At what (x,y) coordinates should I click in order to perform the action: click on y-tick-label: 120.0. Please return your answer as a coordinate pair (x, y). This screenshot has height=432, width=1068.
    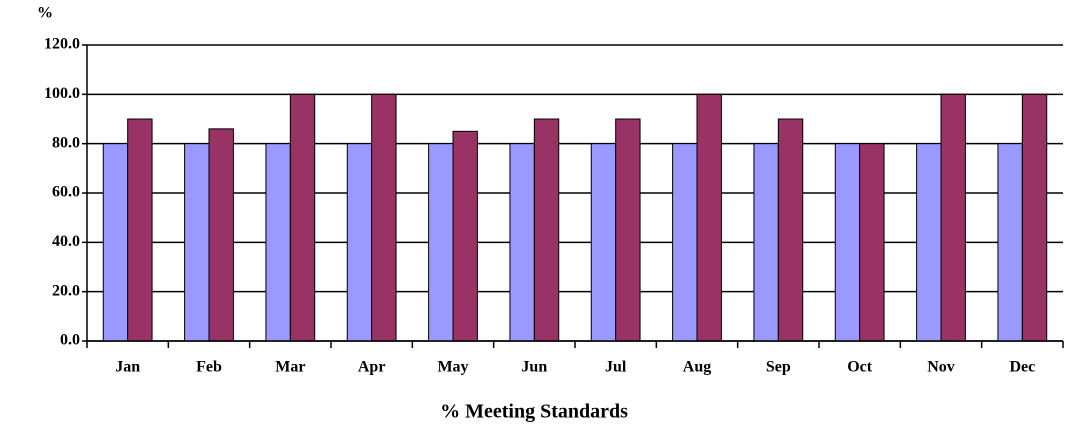
    Looking at the image, I should click on (62, 44).